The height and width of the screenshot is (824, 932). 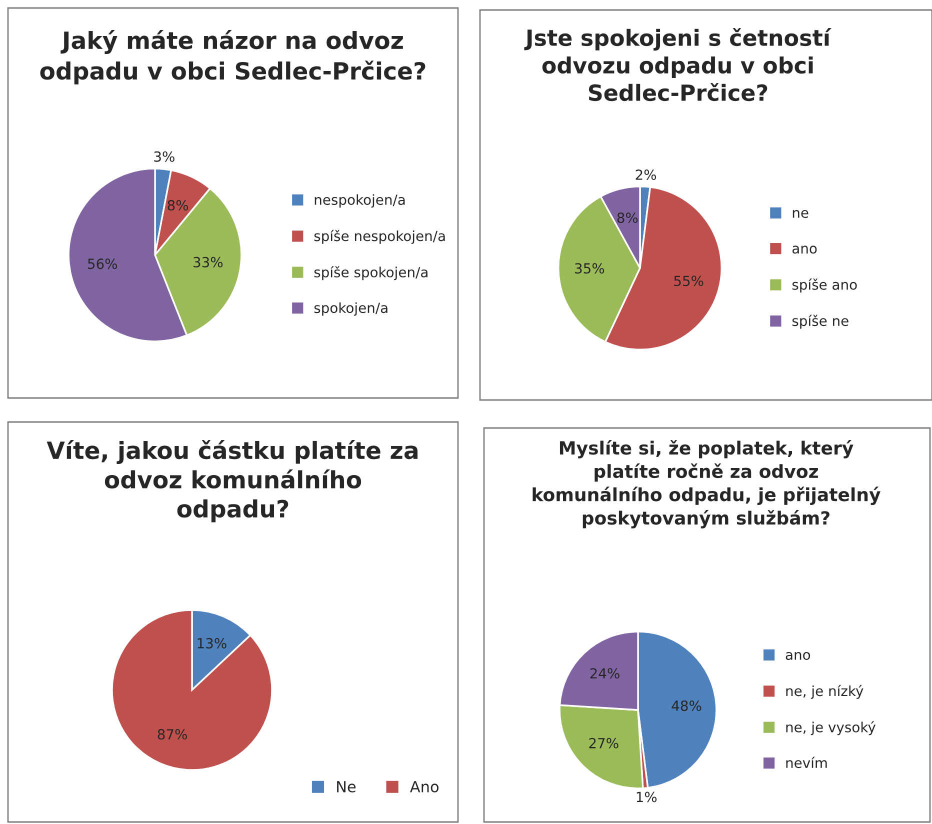 What do you see at coordinates (351, 309) in the screenshot?
I see `legend-label: spokojen/a` at bounding box center [351, 309].